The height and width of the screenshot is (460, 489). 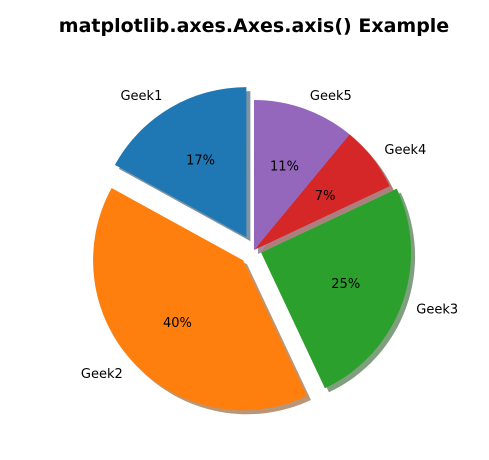 I want to click on percent-label-geek2: 40%, so click(x=177, y=323).